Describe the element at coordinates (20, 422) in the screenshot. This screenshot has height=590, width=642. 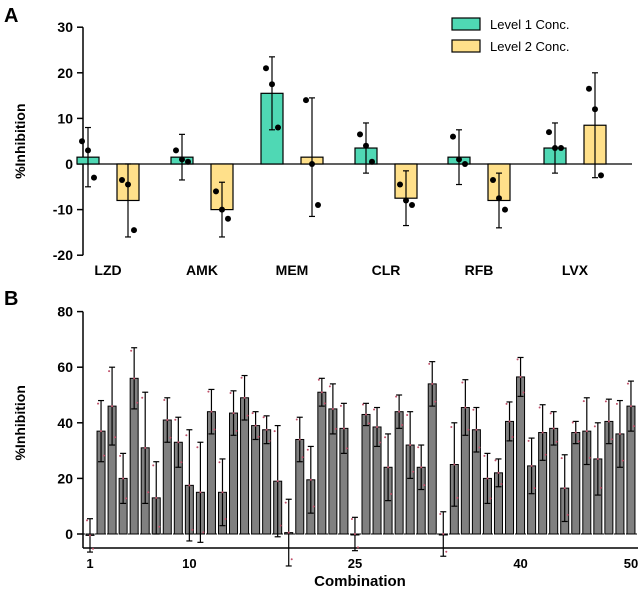
I see `y-axis-label-b: %Inhibition` at that location.